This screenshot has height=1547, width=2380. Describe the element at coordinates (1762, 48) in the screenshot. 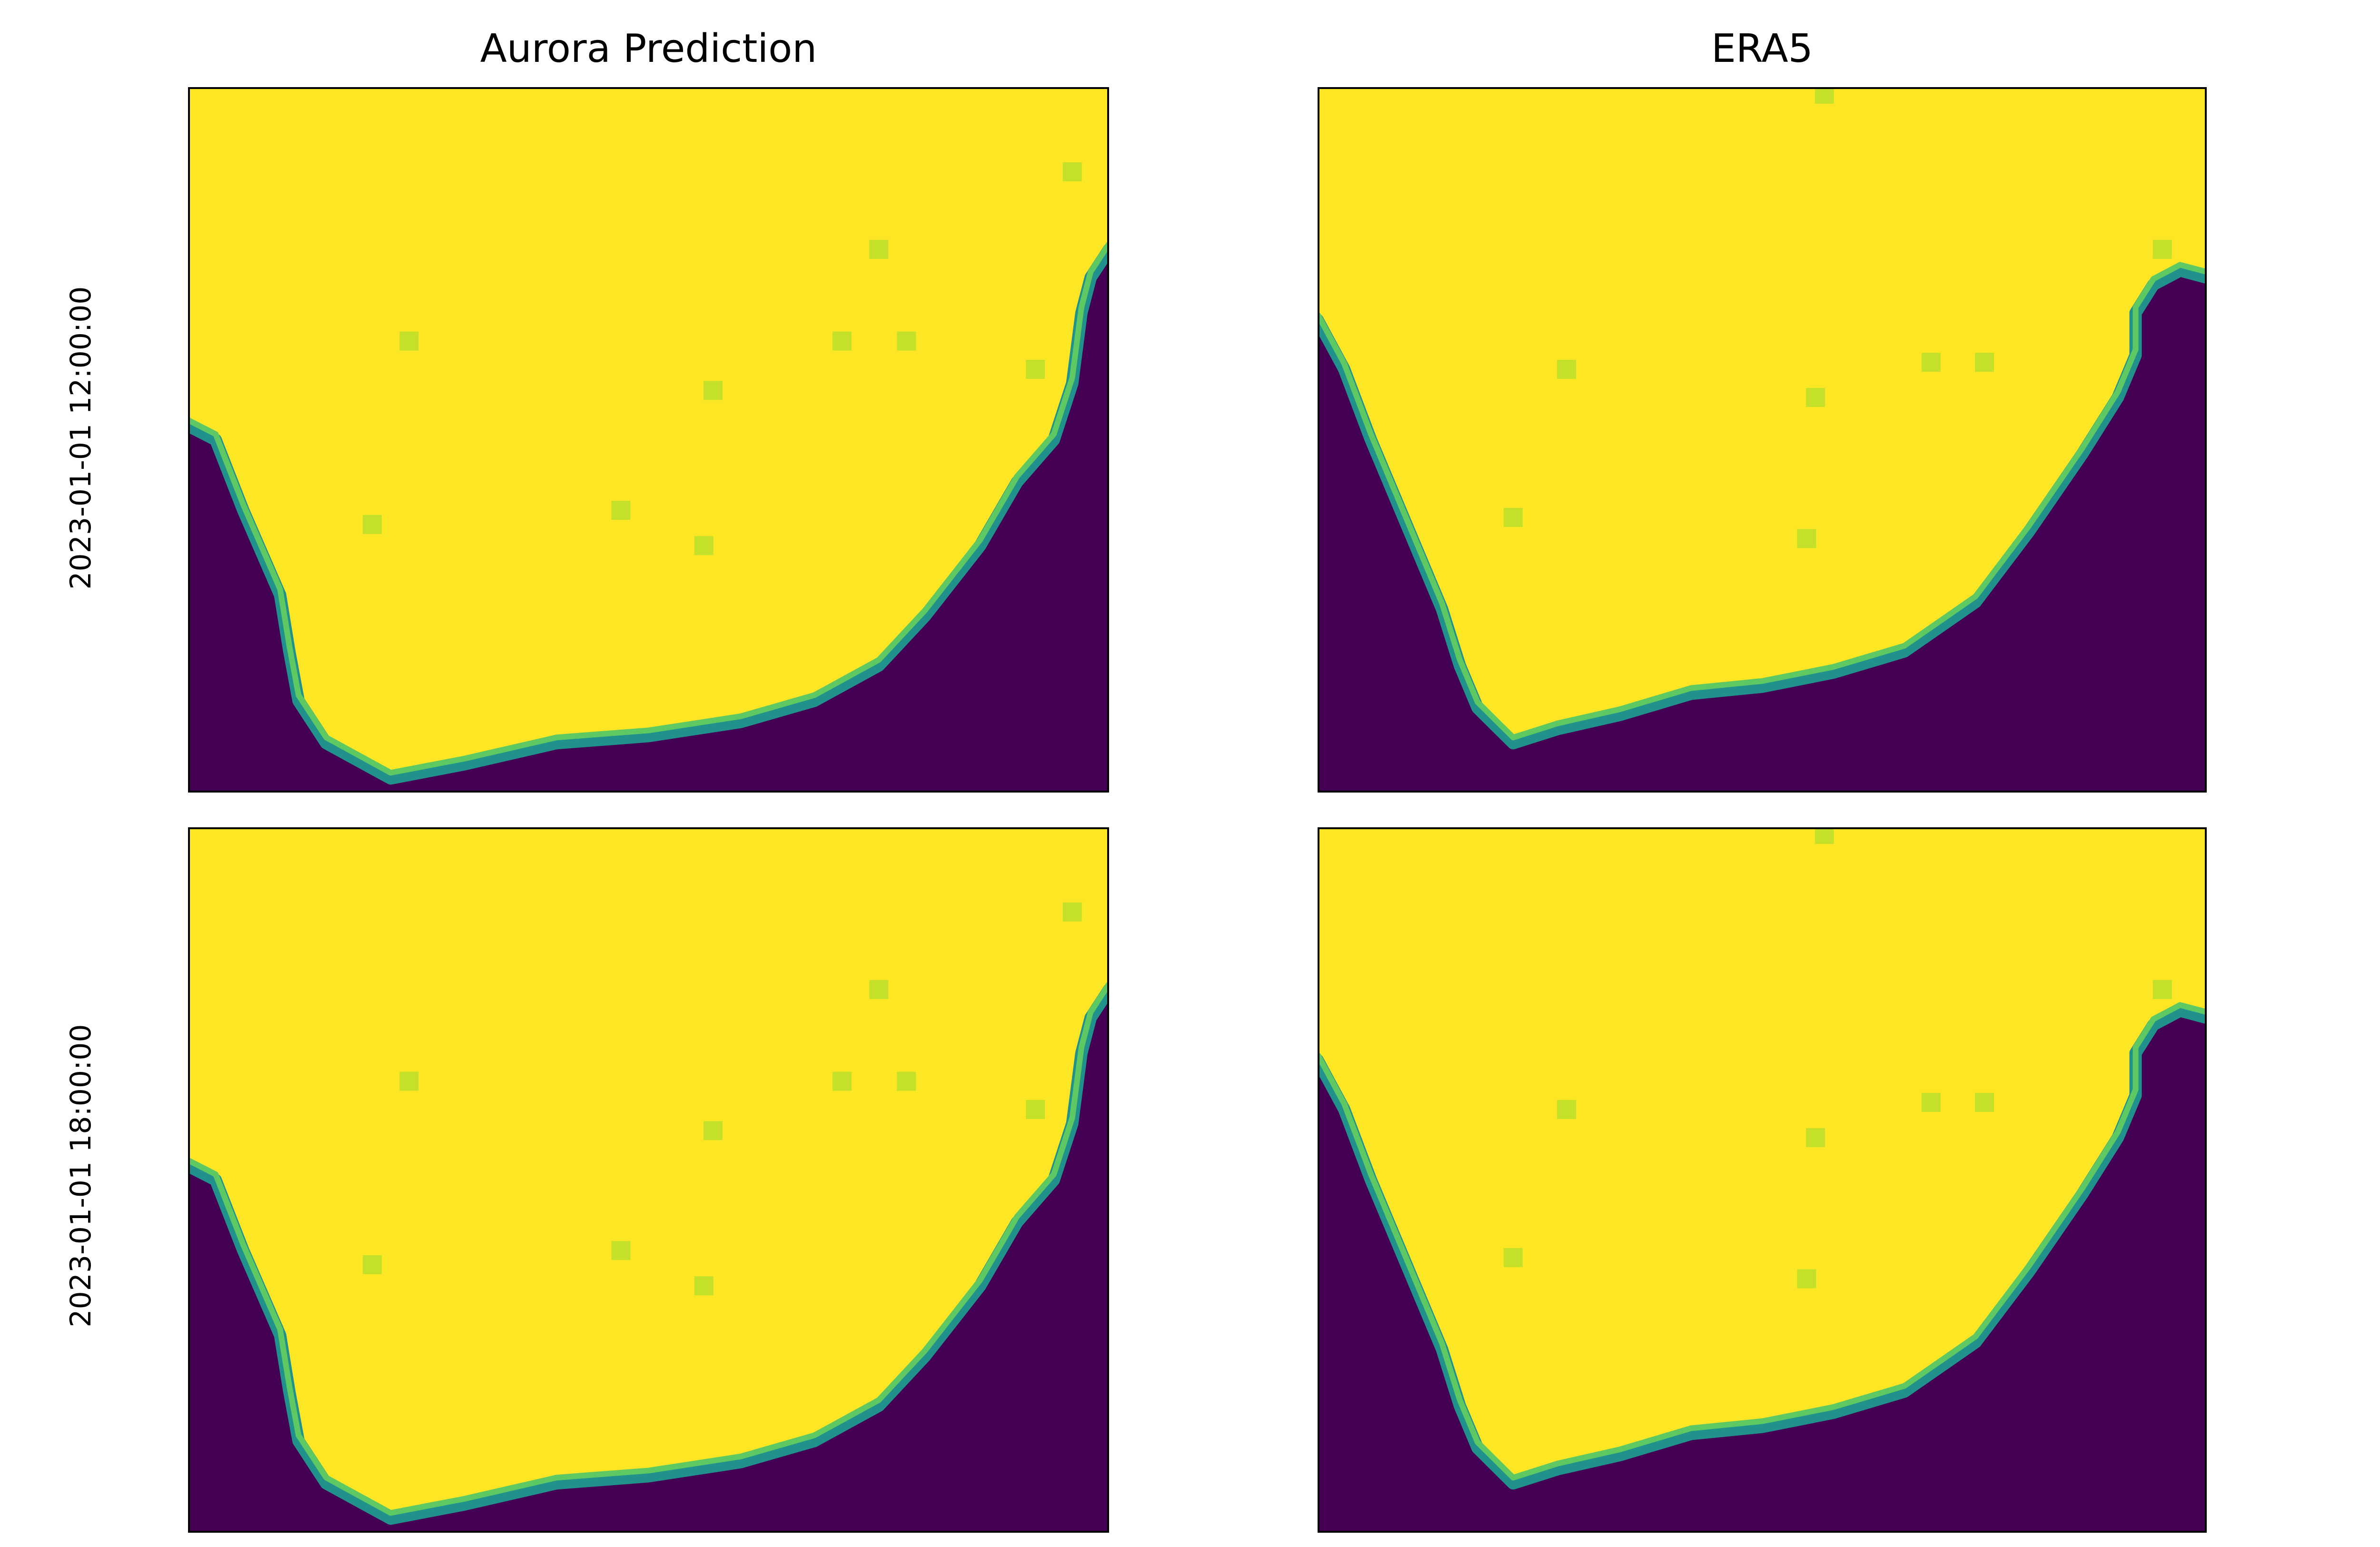

I see `column-title-era5: ERA5` at that location.